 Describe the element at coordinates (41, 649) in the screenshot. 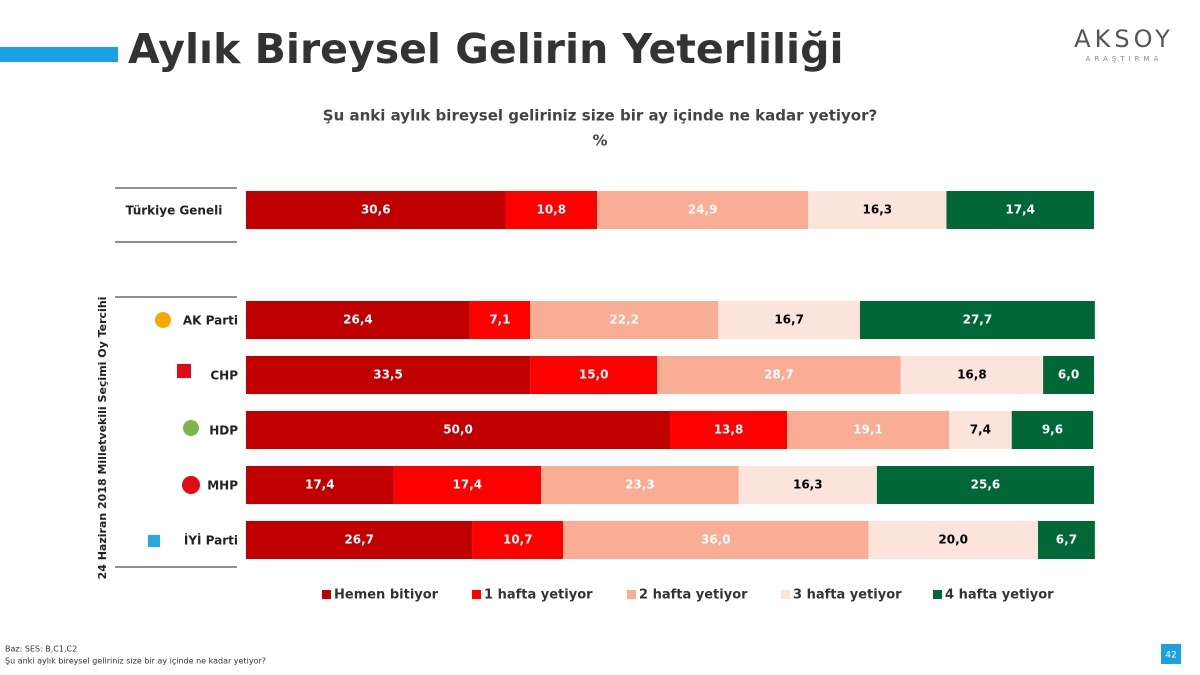

I see `footnote-base: Baz: SES: B,C1,C2` at that location.